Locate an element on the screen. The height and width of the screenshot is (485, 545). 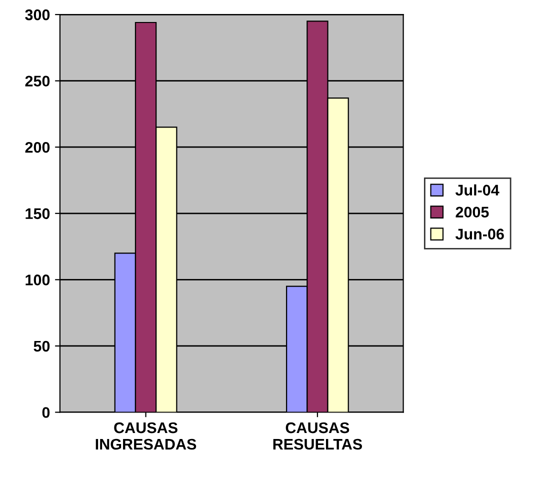
y-tick-label: 100 is located at coordinates (38, 280).